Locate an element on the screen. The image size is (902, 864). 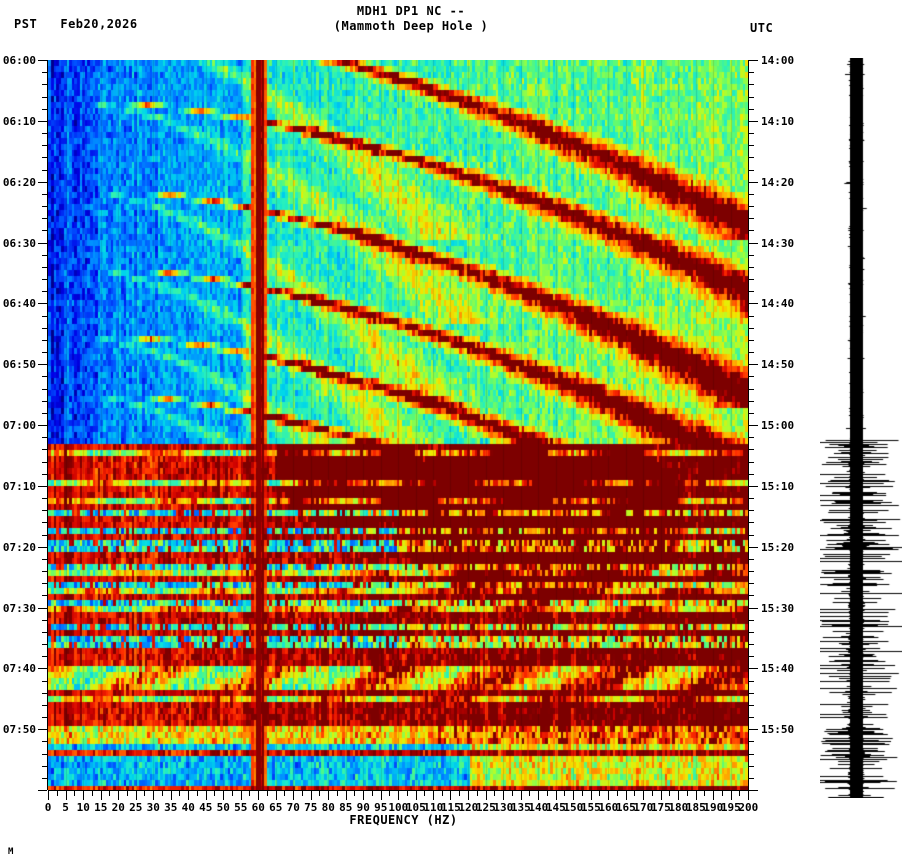
time-label-utc-5: 14:50 is located at coordinates (778, 365).